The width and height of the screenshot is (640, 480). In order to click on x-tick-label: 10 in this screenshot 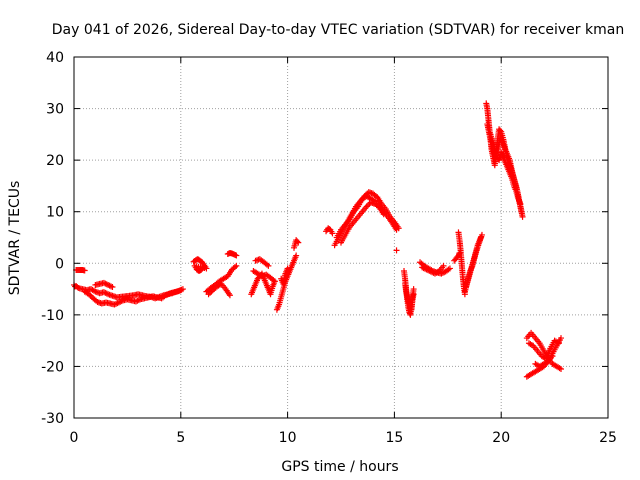, I will do `click(288, 438)`.